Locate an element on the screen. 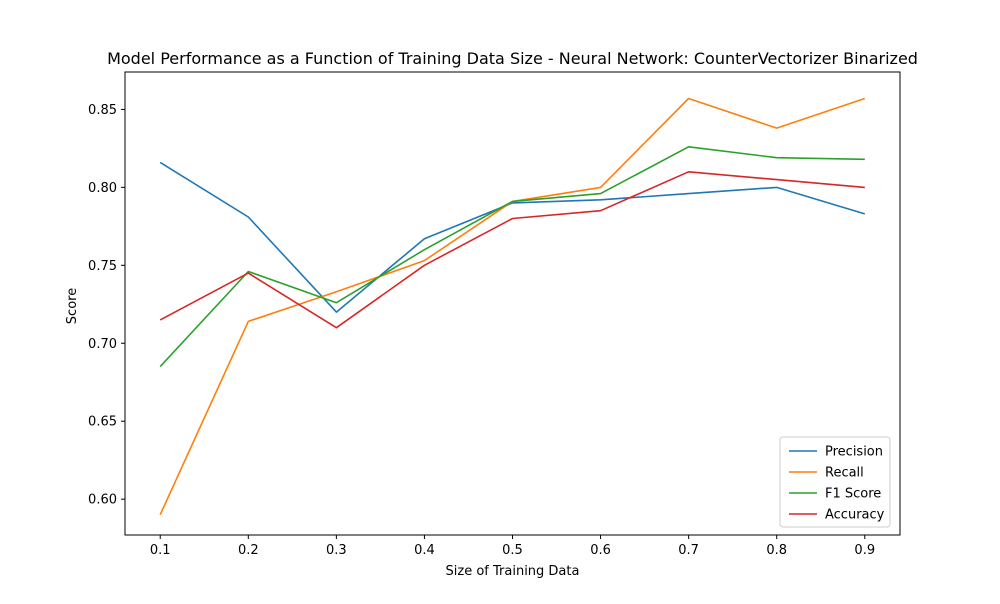 This screenshot has width=1000, height=604. y-tick-label: 0.75 is located at coordinates (102, 266).